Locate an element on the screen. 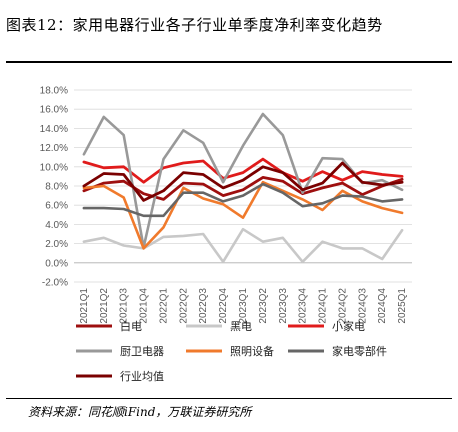  x-tick-label: 2022Q3 is located at coordinates (203, 306).